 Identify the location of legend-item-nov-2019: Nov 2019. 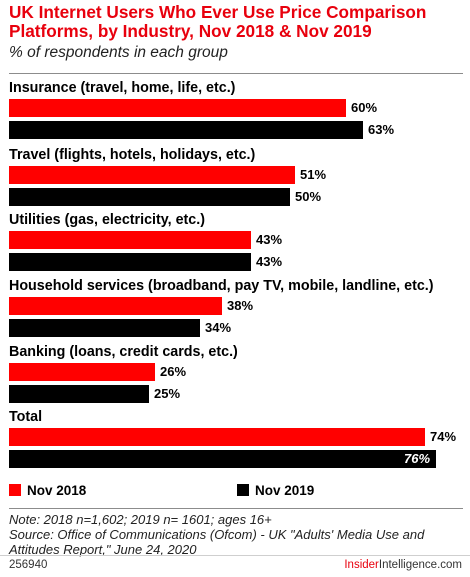
(275, 490).